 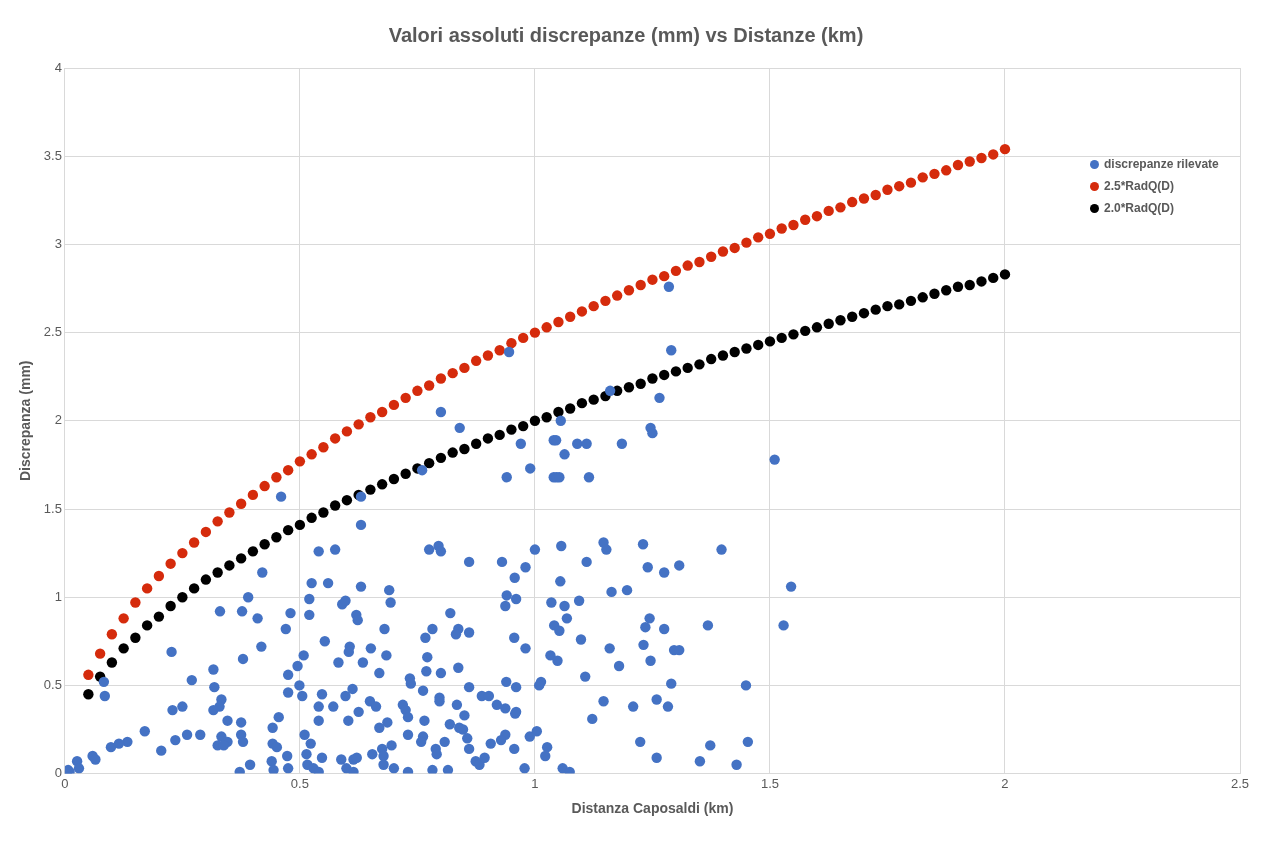 I want to click on x-tick-label: 1.5, so click(x=769, y=783).